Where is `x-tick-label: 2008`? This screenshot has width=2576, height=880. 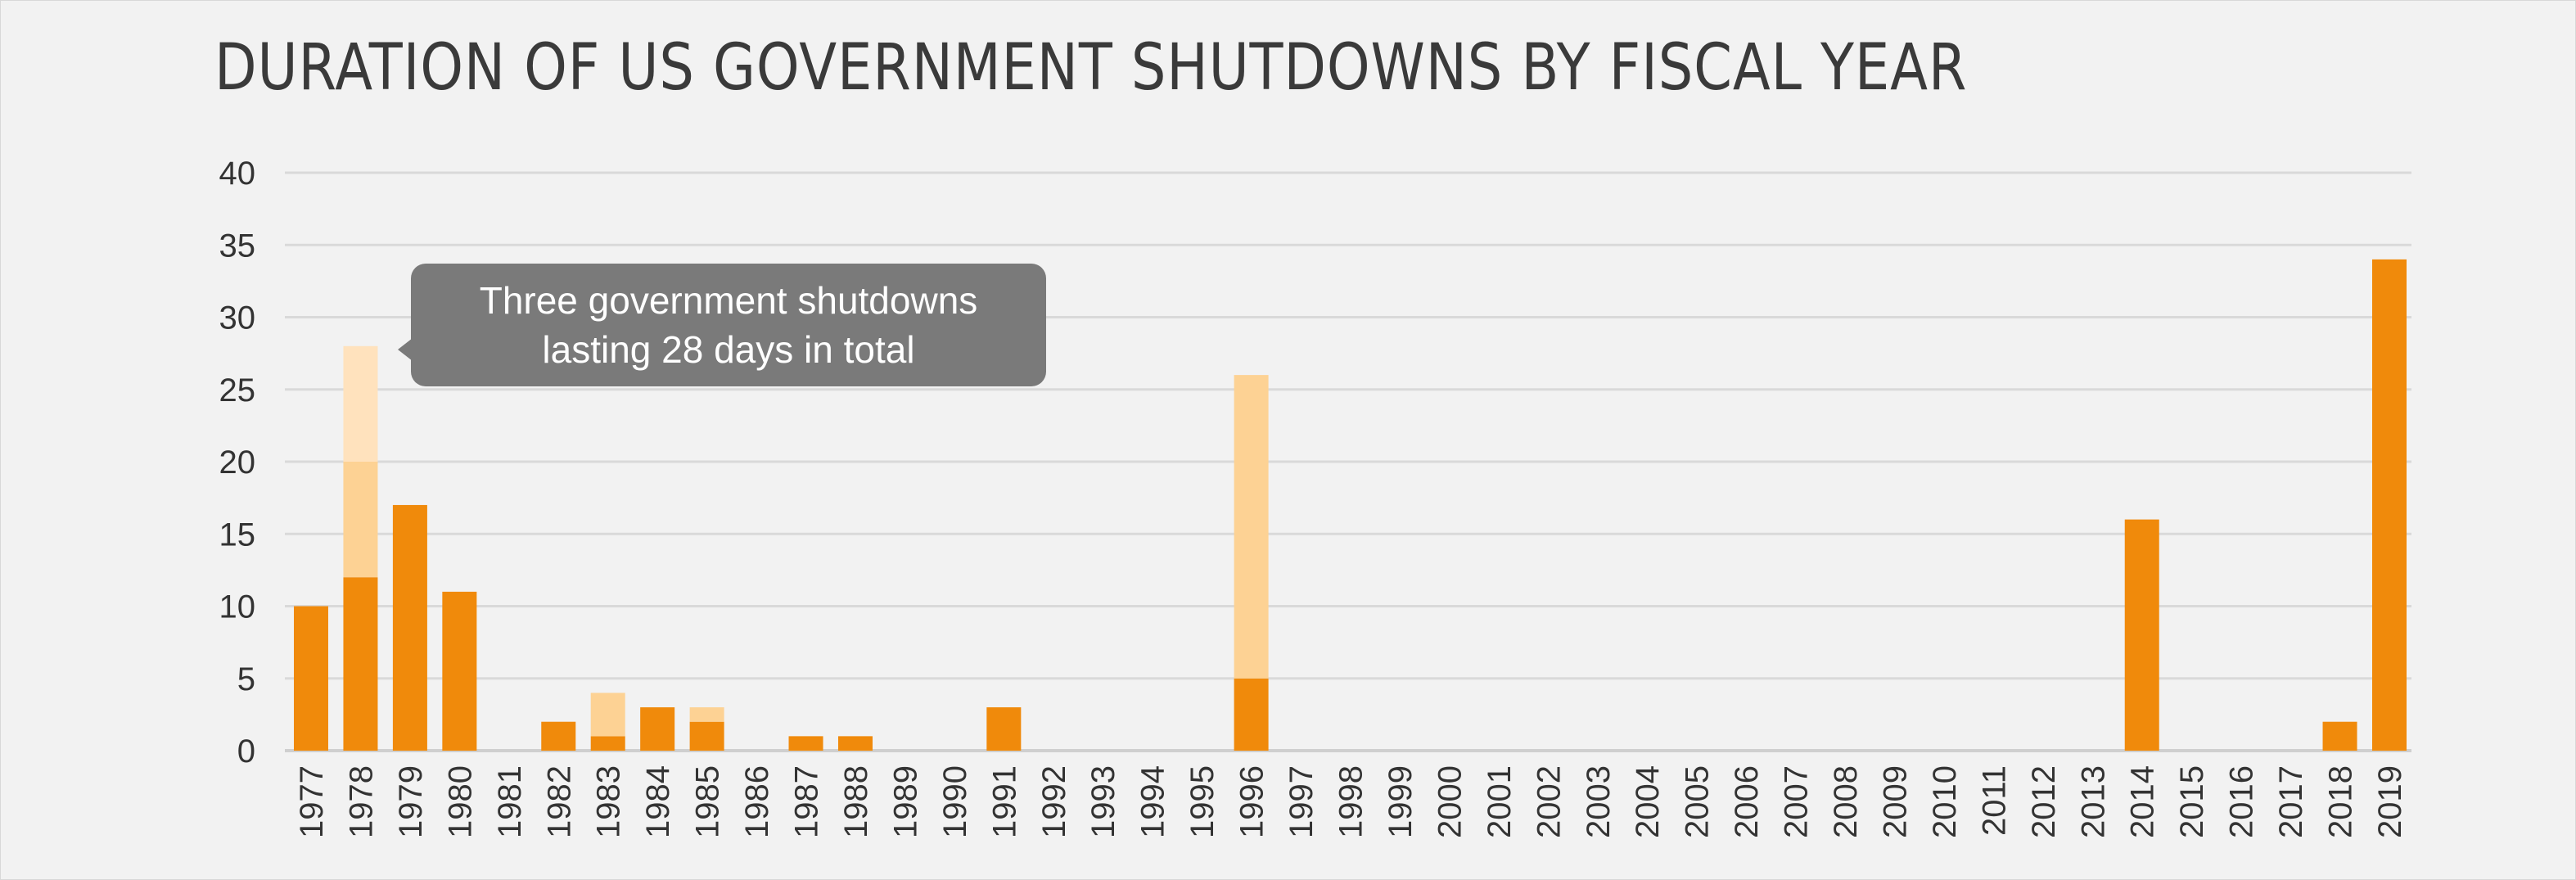
x-tick-label: 2008 is located at coordinates (1846, 802).